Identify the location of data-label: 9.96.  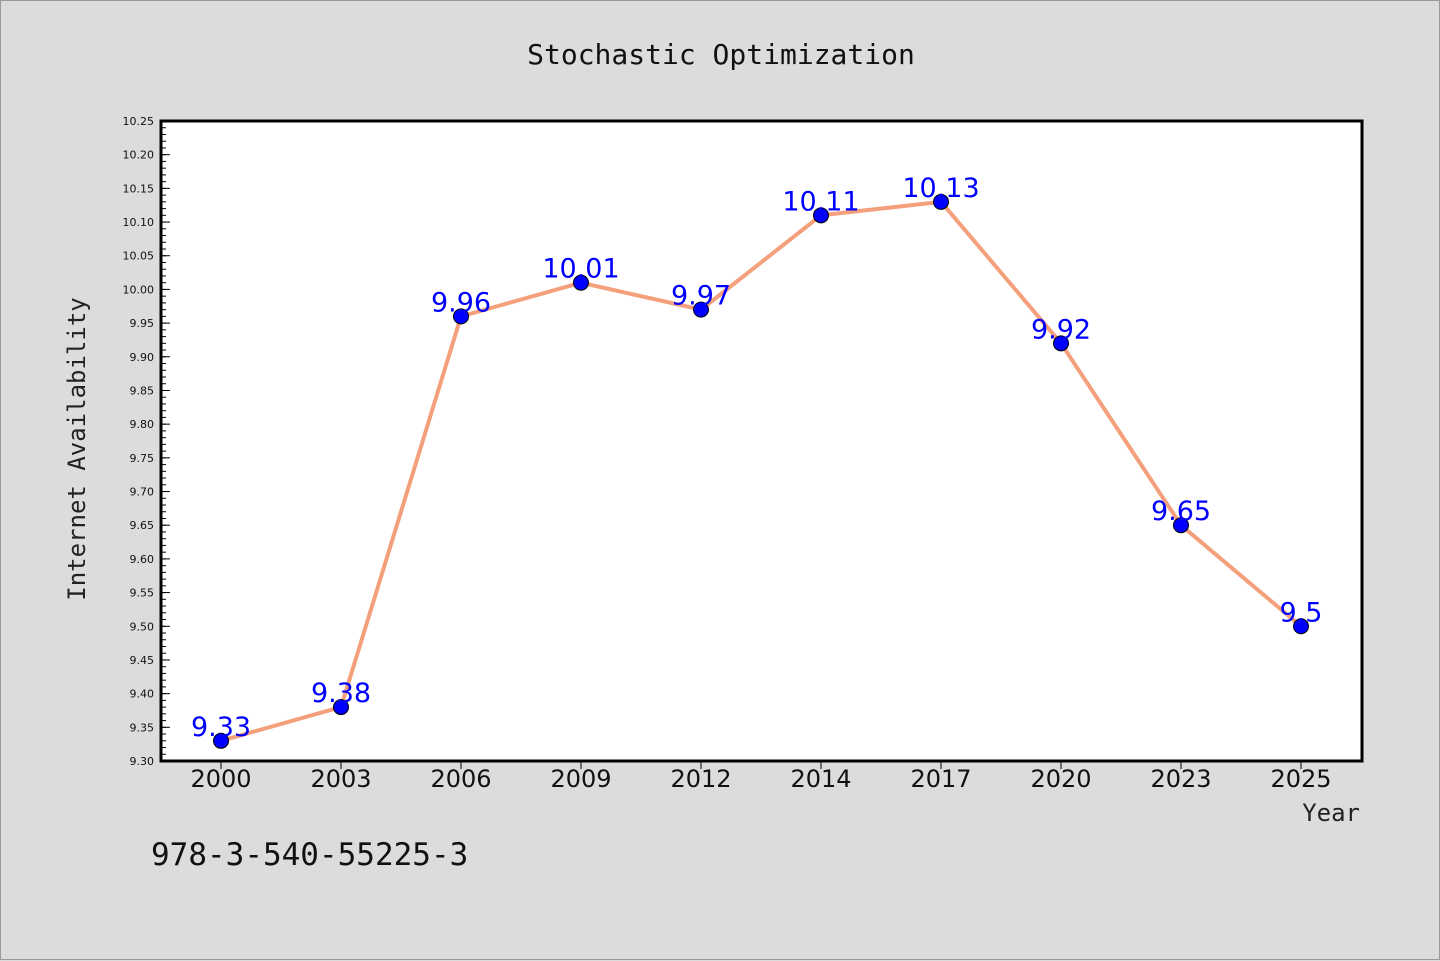
(461, 302).